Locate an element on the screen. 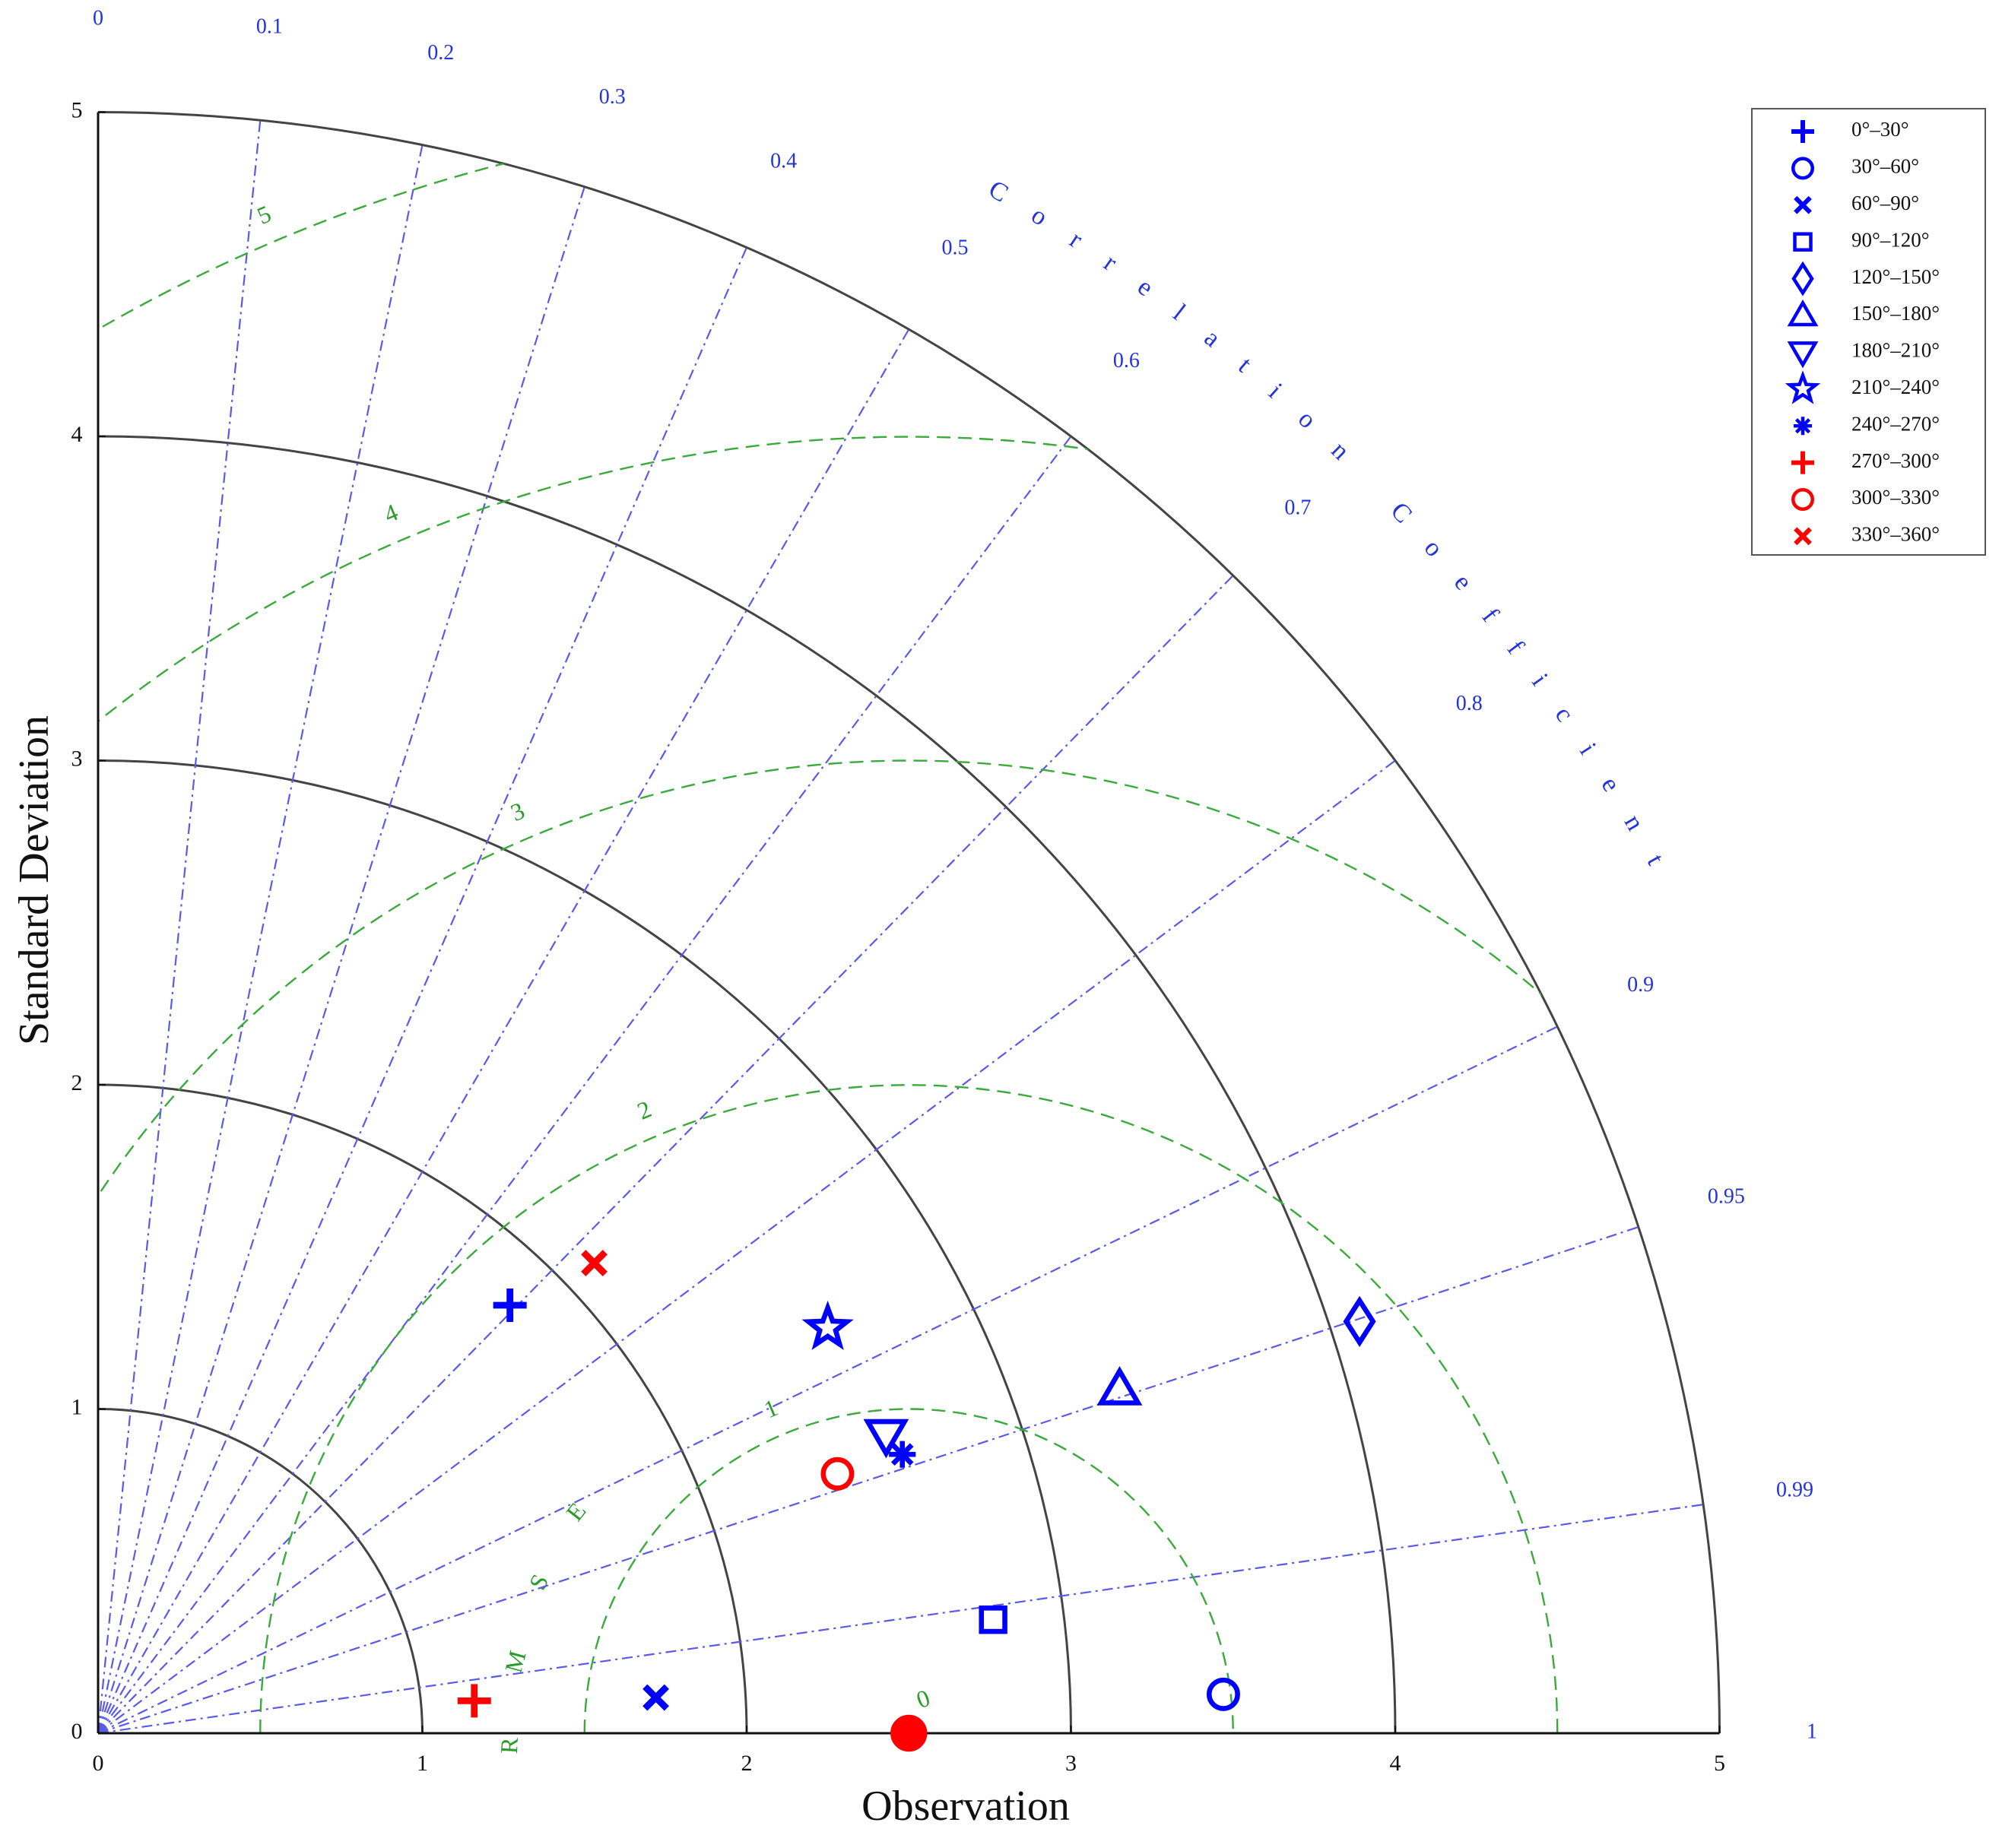  legend-label: 180°–210° is located at coordinates (1895, 350).